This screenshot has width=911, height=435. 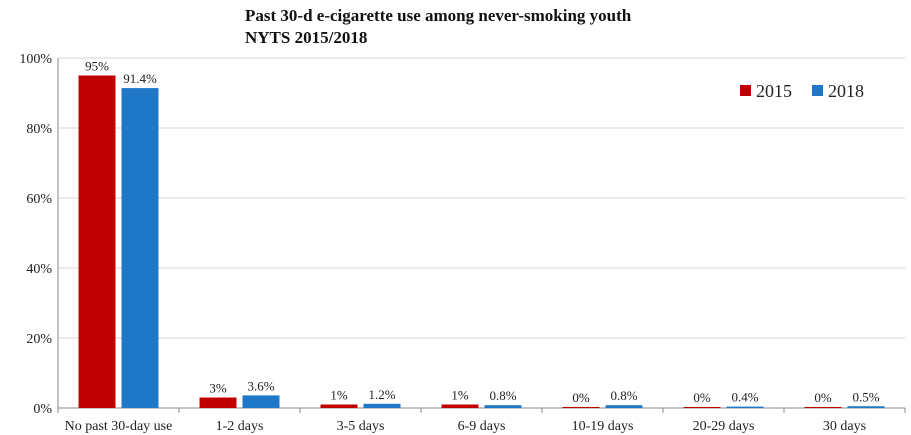 What do you see at coordinates (260, 385) in the screenshot?
I see `data-label: 3.6%` at bounding box center [260, 385].